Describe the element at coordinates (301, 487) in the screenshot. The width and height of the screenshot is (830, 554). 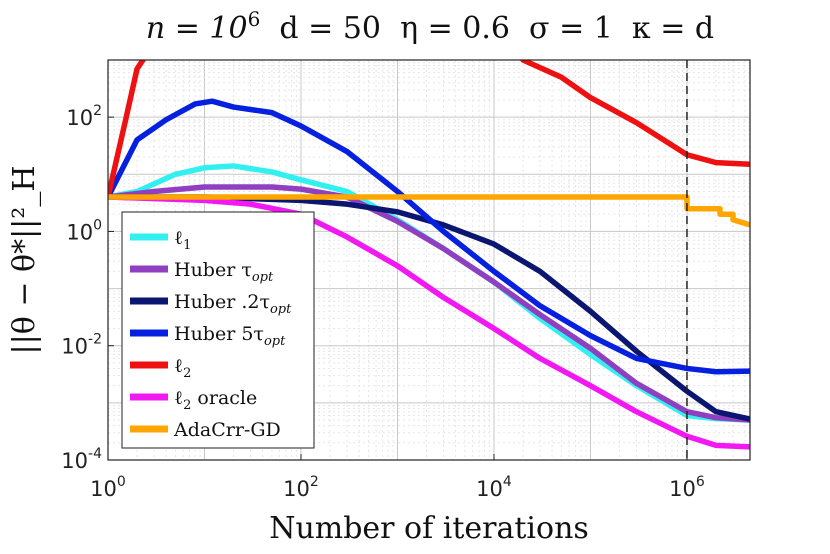
I see `x-tick-label: 102` at that location.